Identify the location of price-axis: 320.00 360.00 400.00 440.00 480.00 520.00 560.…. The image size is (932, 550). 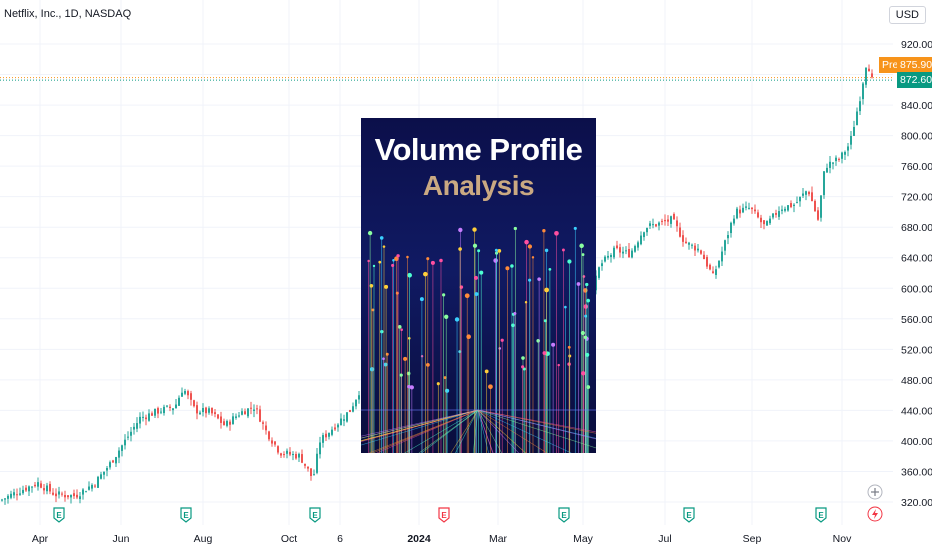
(916, 274).